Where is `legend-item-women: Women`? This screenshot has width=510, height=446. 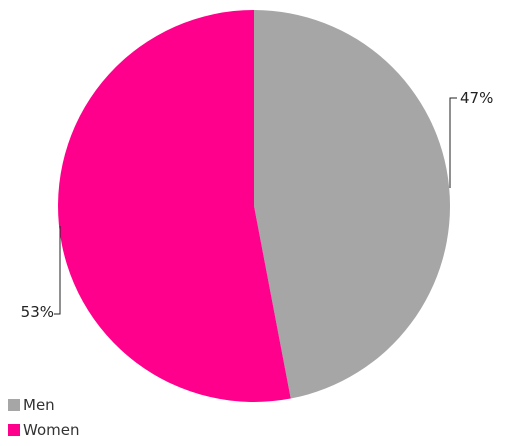 legend-item-women: Women is located at coordinates (43, 430).